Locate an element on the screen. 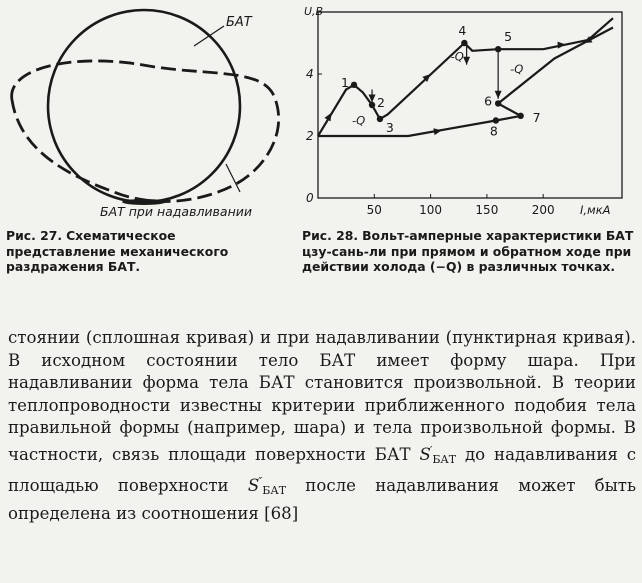 The image size is (642, 583). point-label-6: 6 is located at coordinates (488, 100).